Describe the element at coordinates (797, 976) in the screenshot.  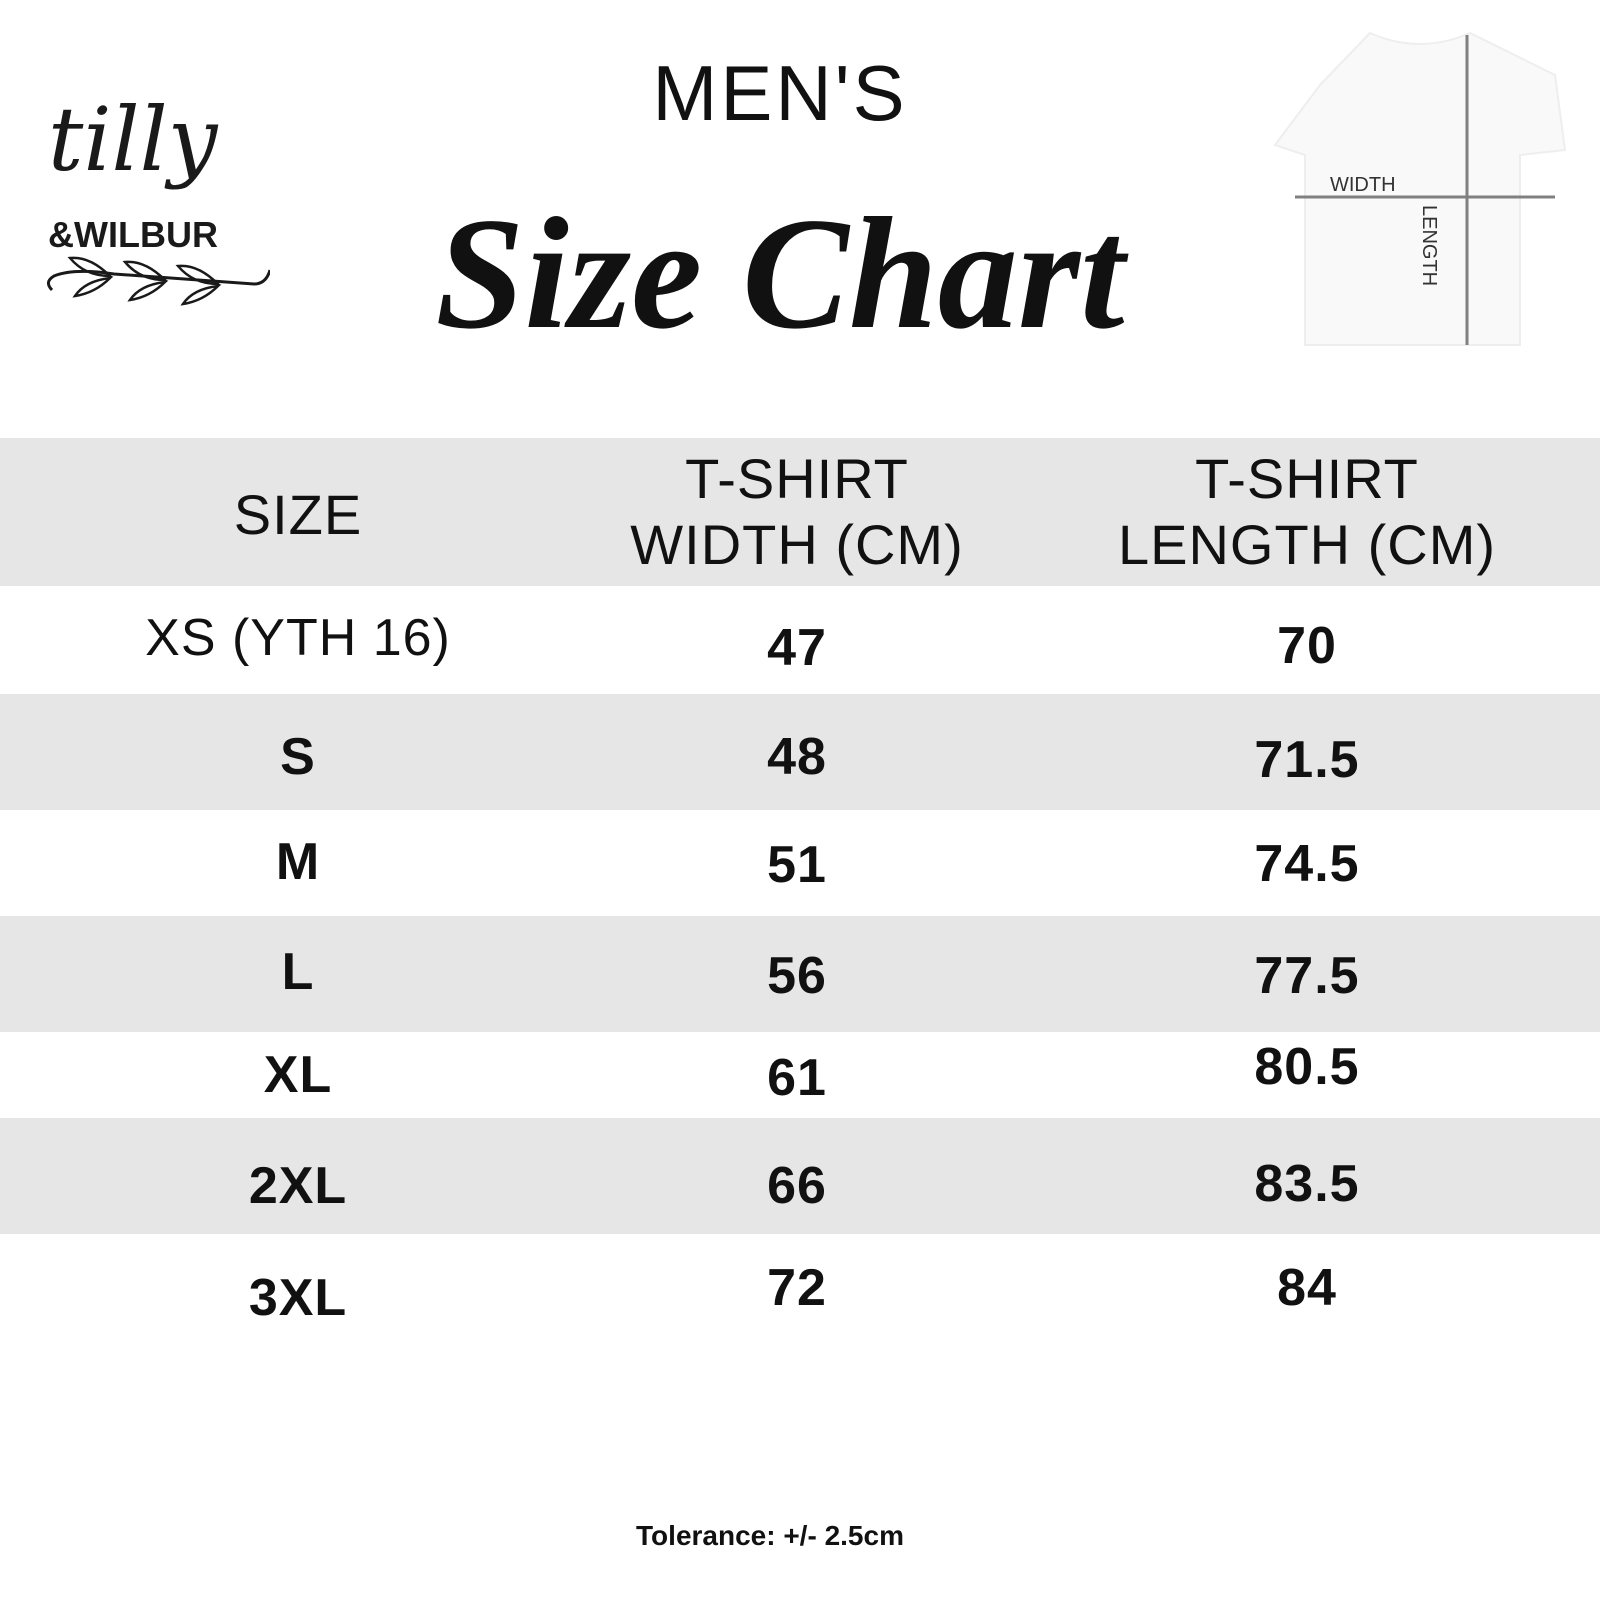
I see `width-cell: 56` at that location.